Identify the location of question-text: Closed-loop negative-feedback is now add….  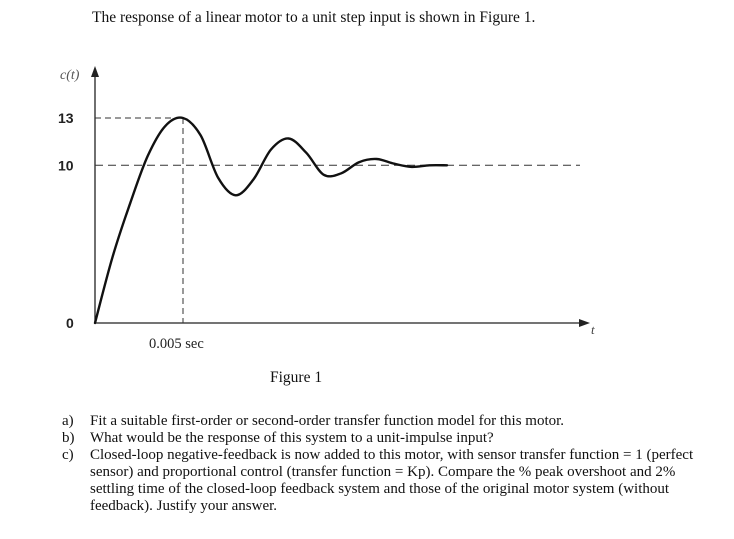
(392, 480).